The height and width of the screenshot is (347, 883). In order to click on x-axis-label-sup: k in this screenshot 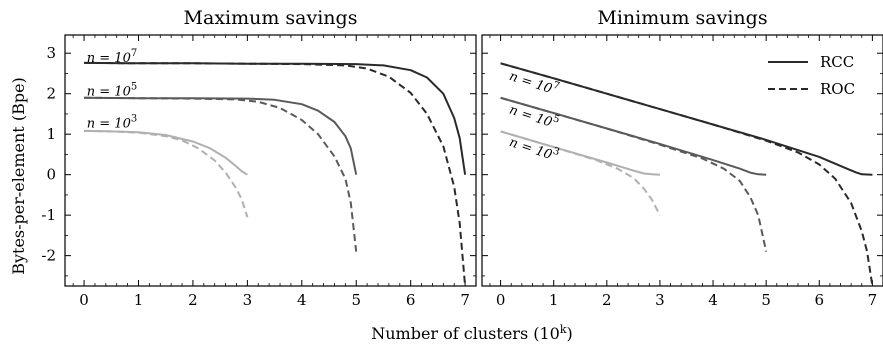, I will do `click(563, 329)`.